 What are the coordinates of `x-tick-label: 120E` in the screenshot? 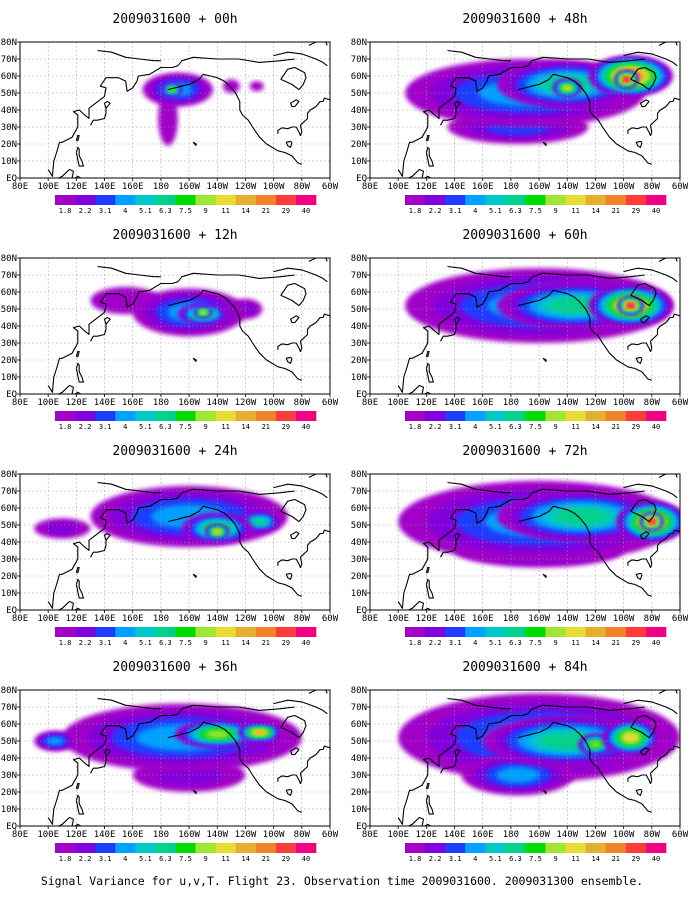 It's located at (427, 403).